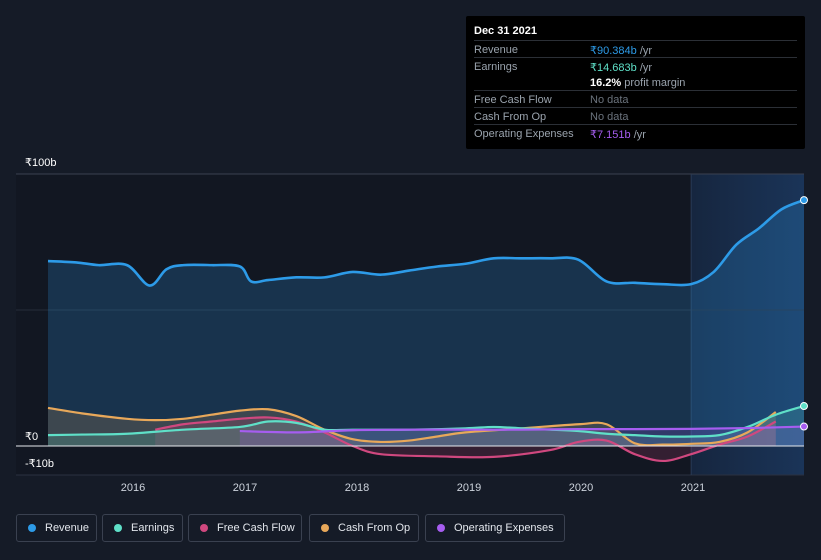  What do you see at coordinates (513, 100) in the screenshot?
I see `tooltip-label: Free Cash Flow` at bounding box center [513, 100].